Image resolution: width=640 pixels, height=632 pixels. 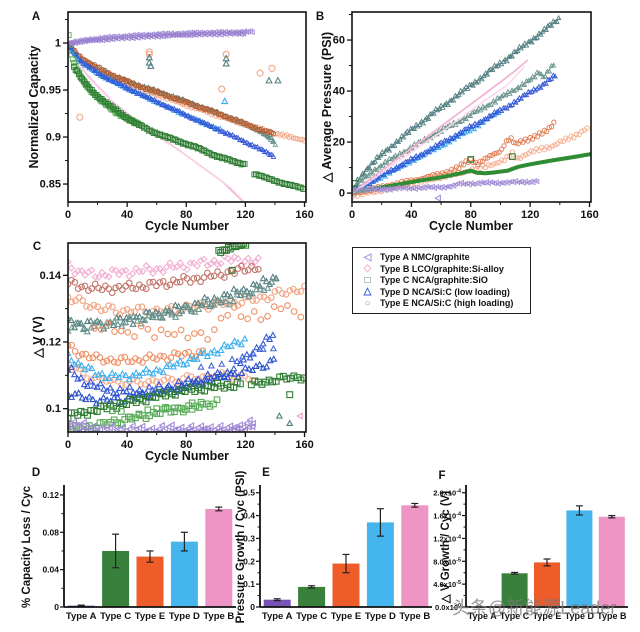 I want to click on svg-text: F, so click(x=441, y=476).